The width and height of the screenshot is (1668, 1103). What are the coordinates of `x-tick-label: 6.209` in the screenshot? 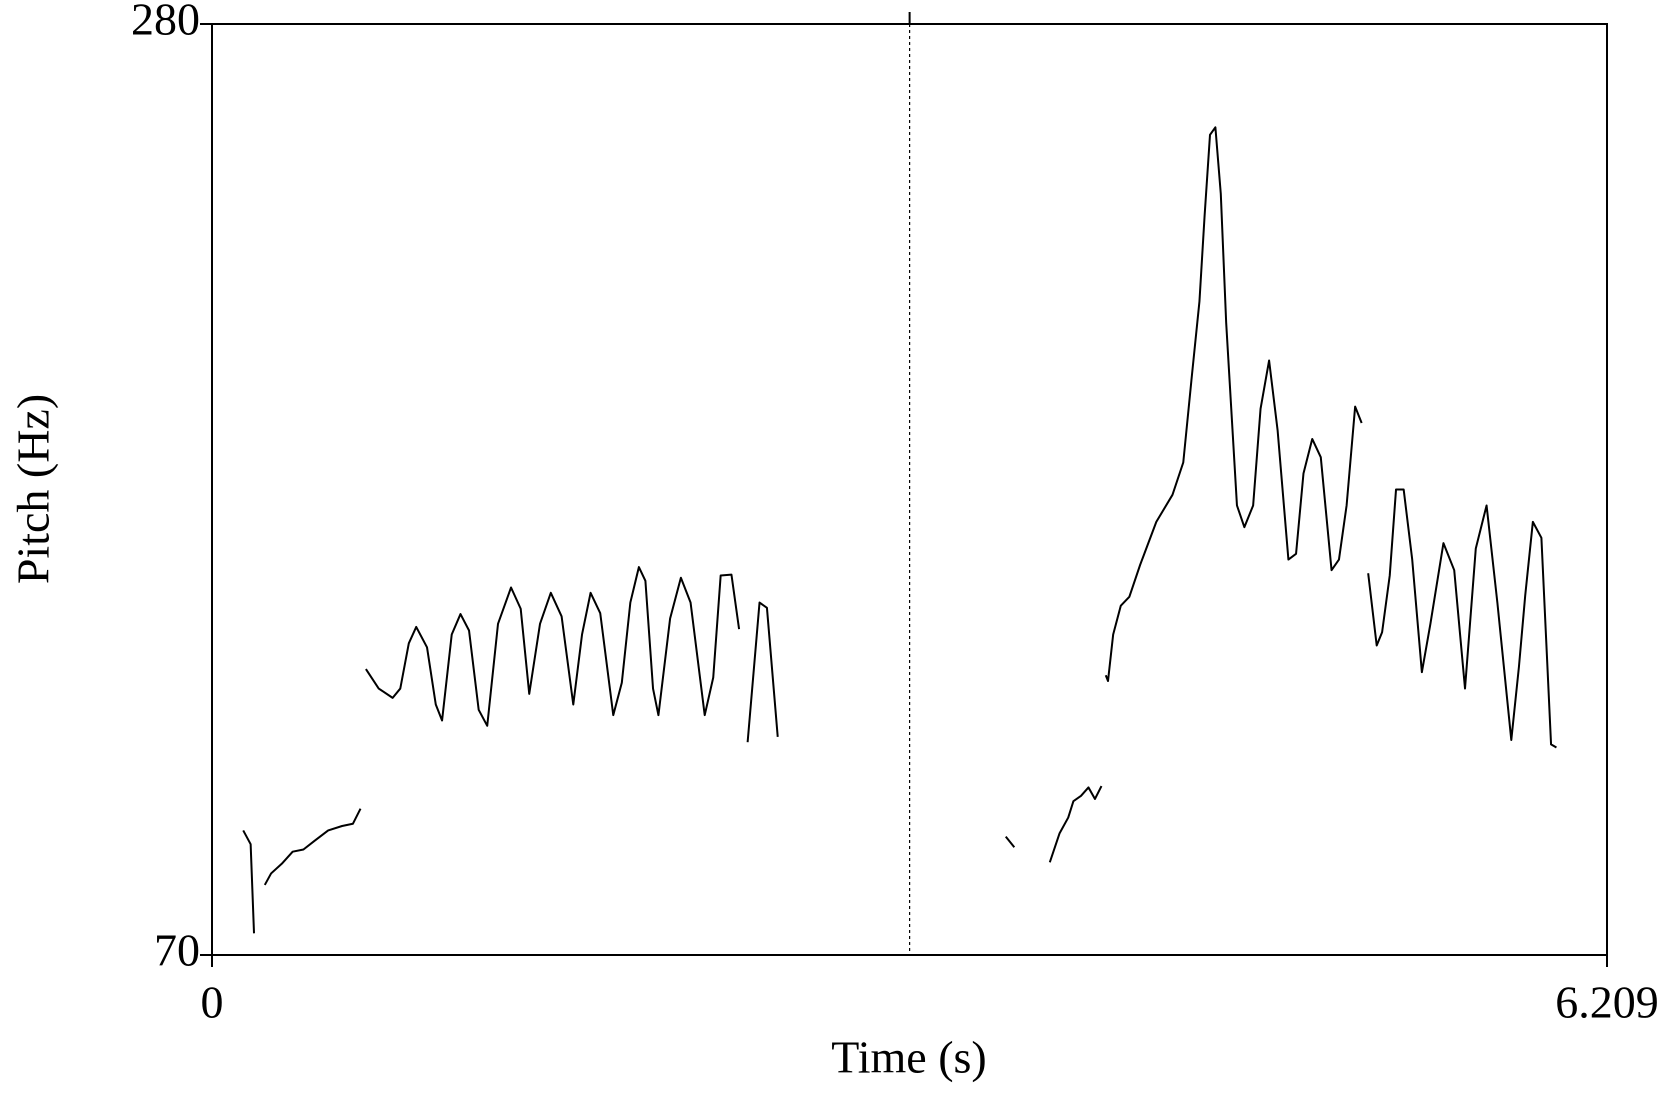 It's located at (1607, 1002).